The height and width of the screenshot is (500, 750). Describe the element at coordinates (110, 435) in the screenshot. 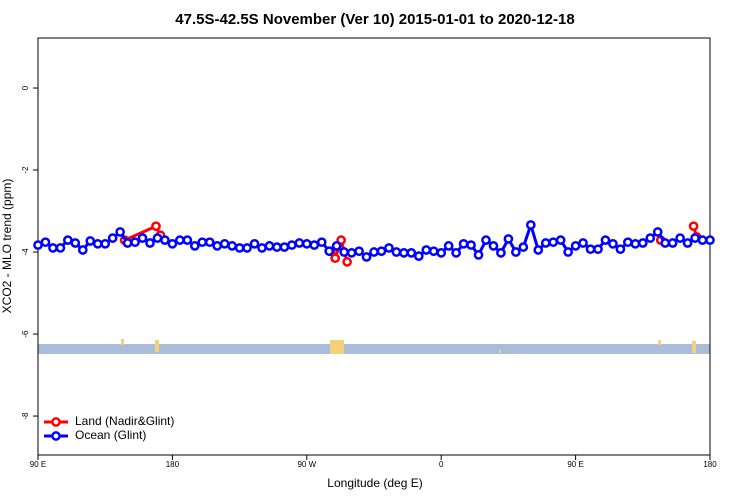

I see `legend-label: Ocean (Glint)` at that location.